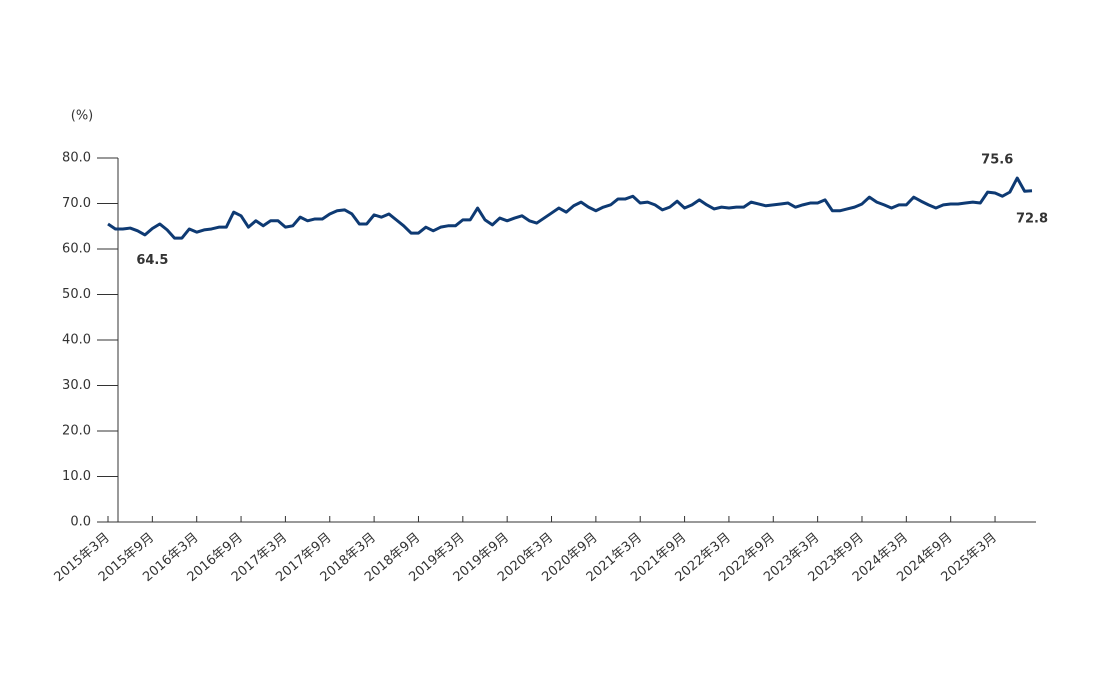 This screenshot has height=700, width=1101. Describe the element at coordinates (1032, 218) in the screenshot. I see `data-label: 72.8` at that location.